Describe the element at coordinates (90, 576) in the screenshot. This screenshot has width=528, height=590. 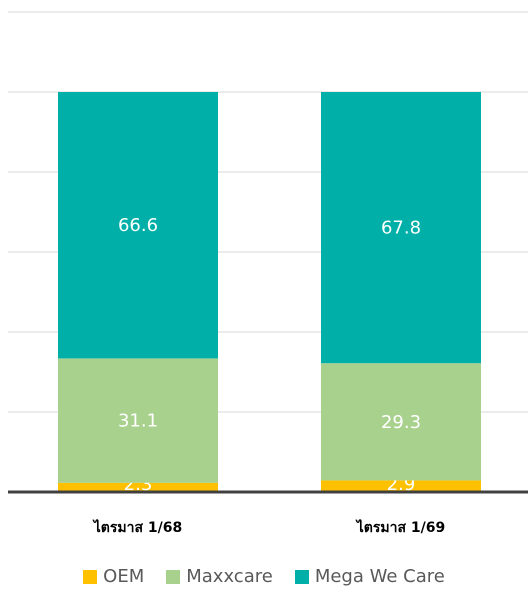
I see `legend-swatch-oem` at that location.